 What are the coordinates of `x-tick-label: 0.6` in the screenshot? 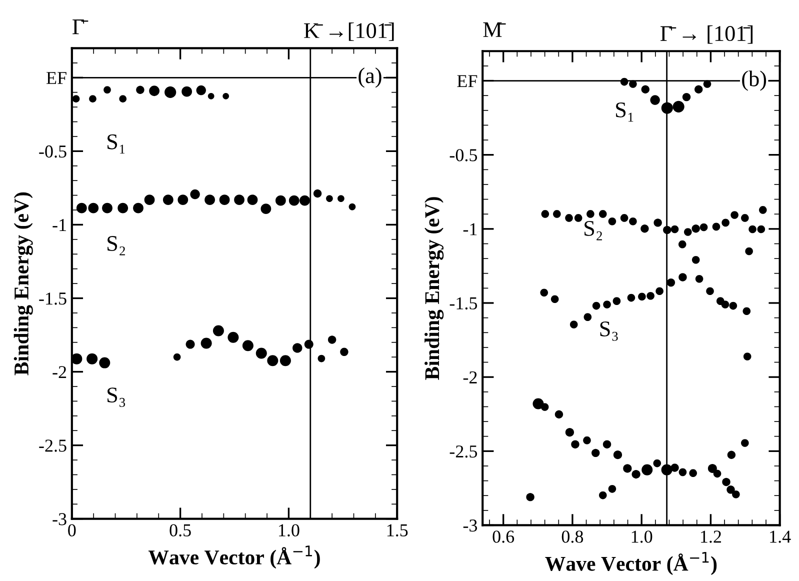 It's located at (503, 536).